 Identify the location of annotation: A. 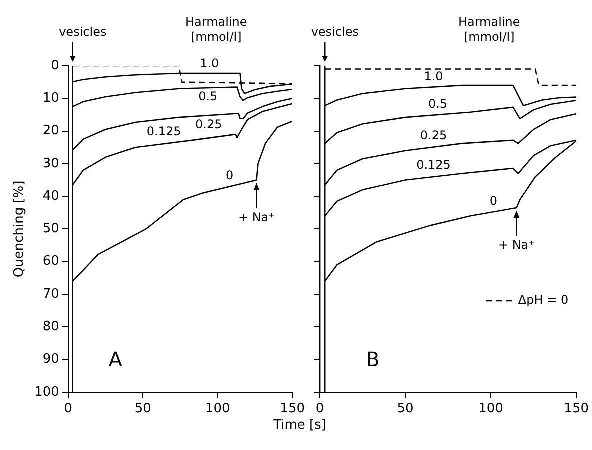
(115, 359).